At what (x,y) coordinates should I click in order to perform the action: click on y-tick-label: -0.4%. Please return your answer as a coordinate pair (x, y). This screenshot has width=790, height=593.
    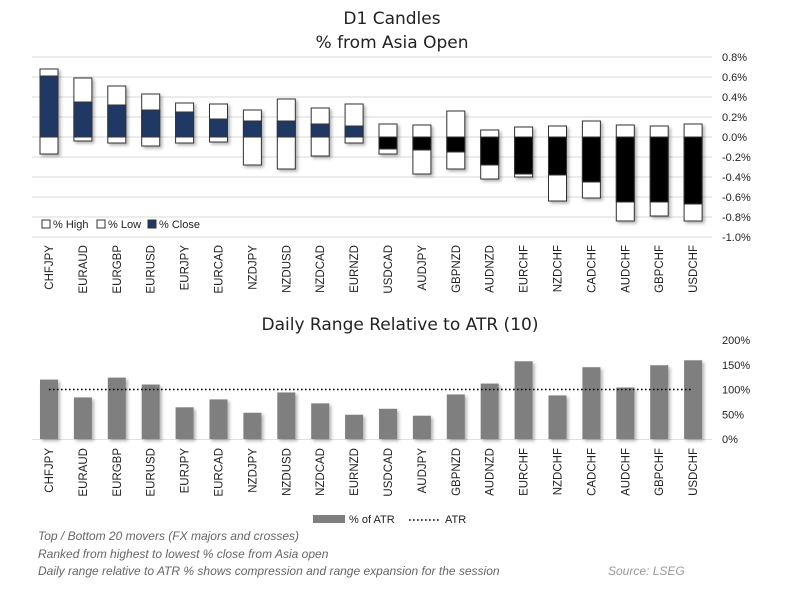
    Looking at the image, I should click on (736, 178).